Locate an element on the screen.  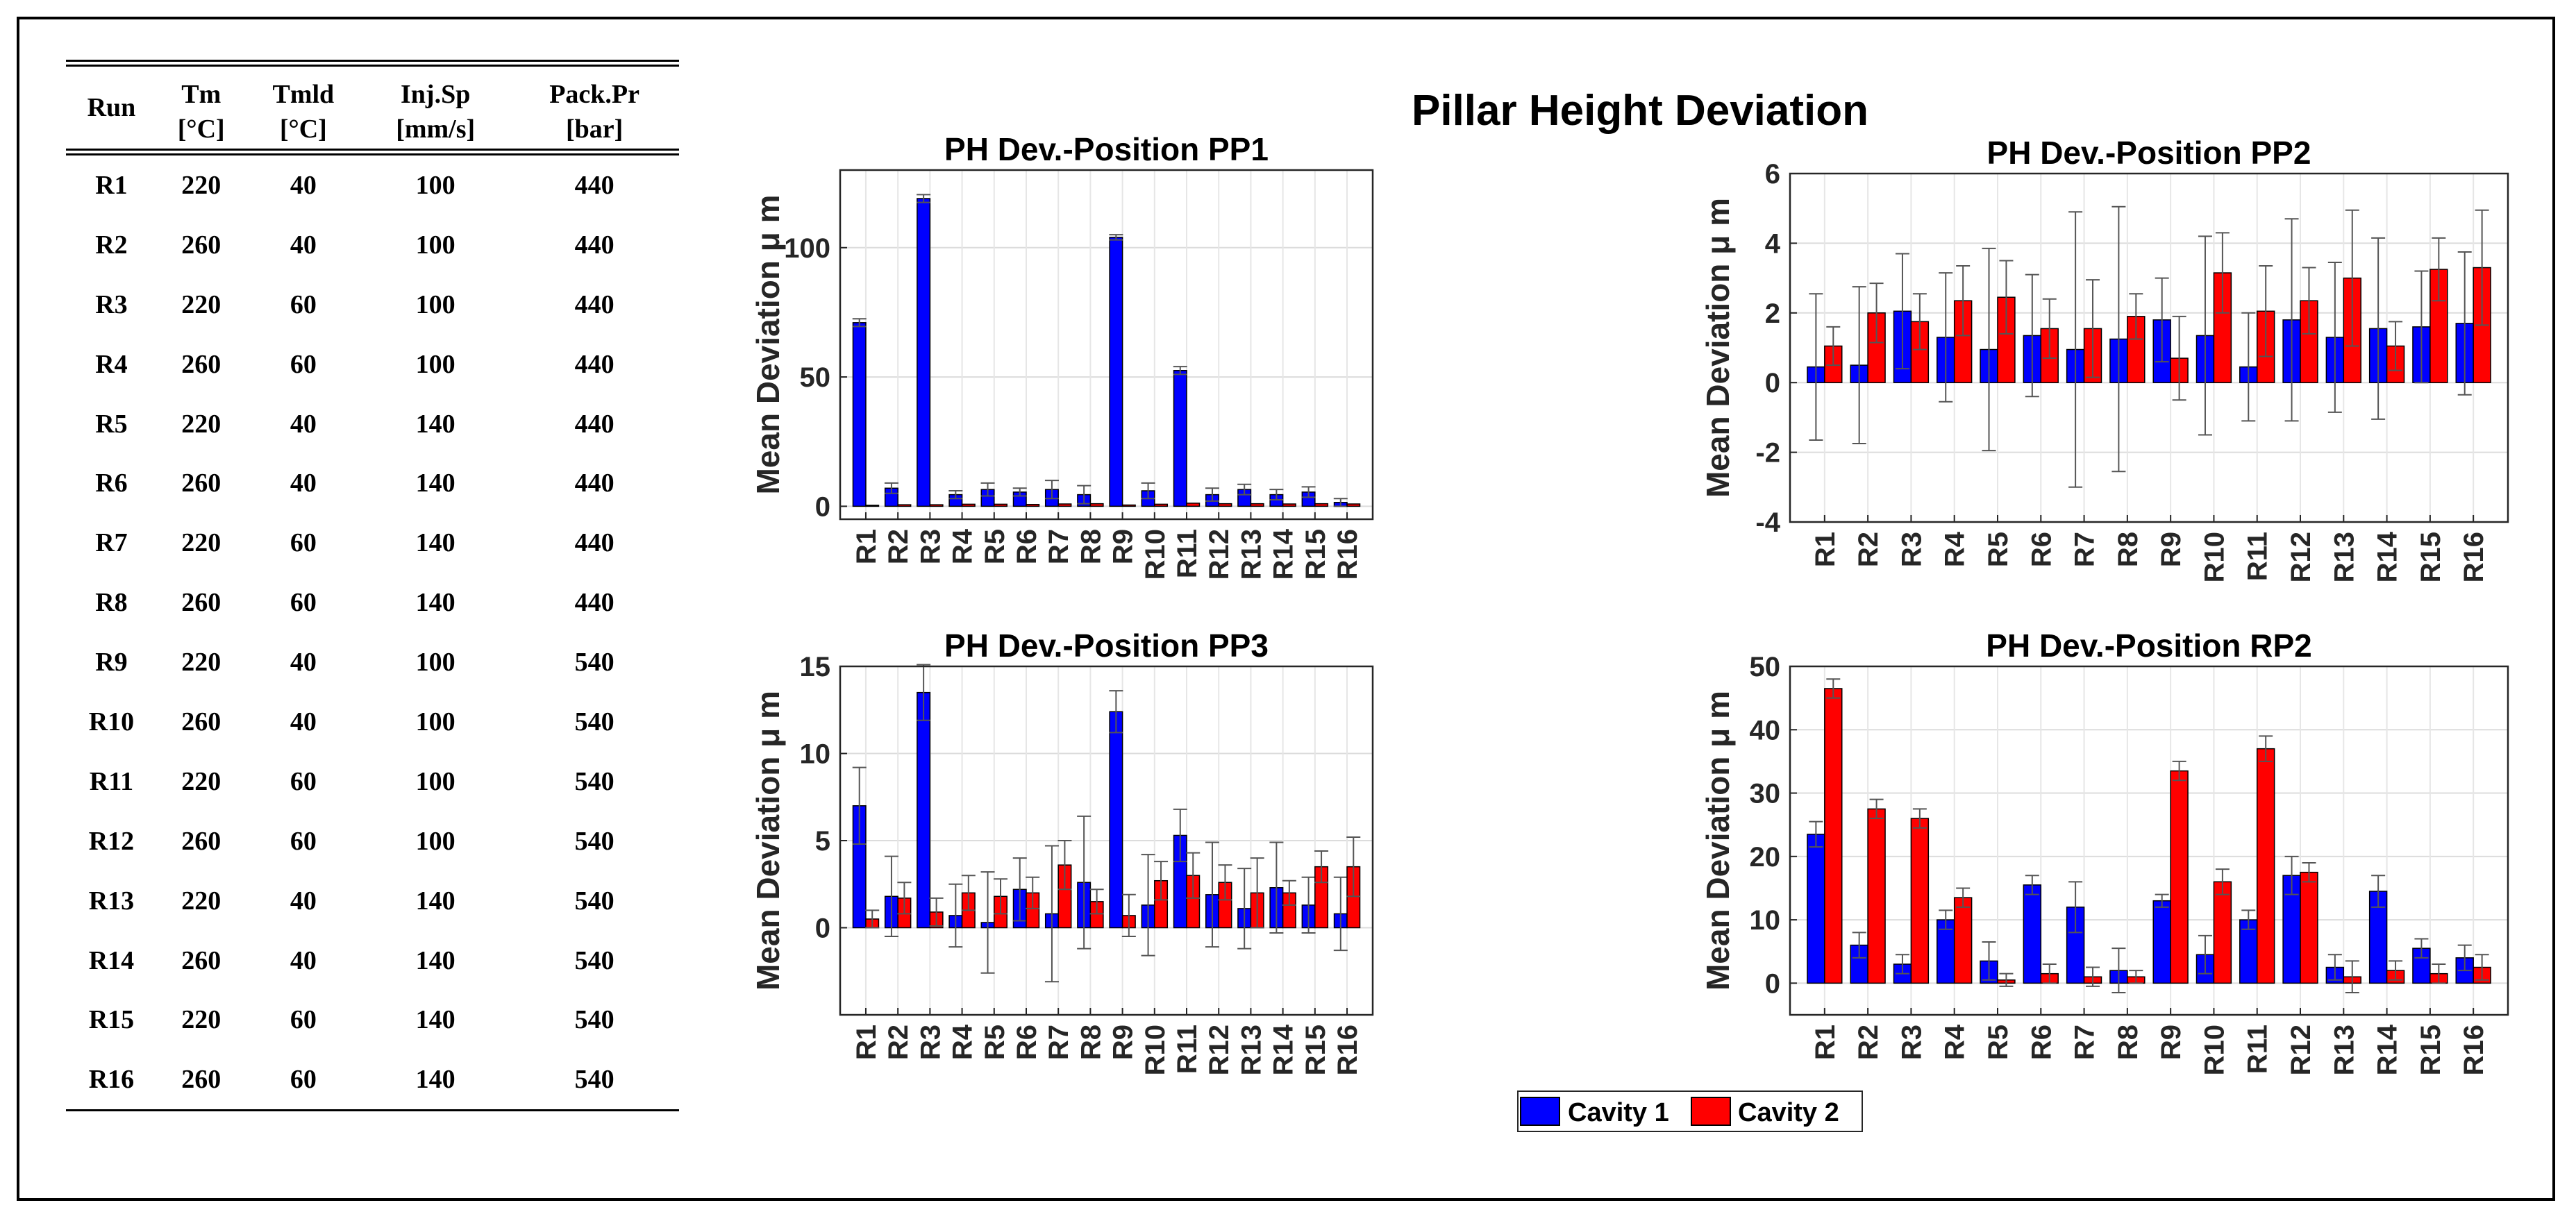
bar-cavity2-r8 is located at coordinates (1096, 505).